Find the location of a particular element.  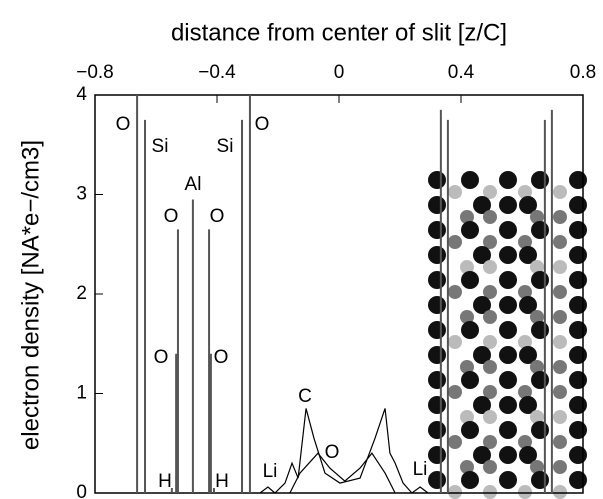

peak-label: Al is located at coordinates (193, 184).